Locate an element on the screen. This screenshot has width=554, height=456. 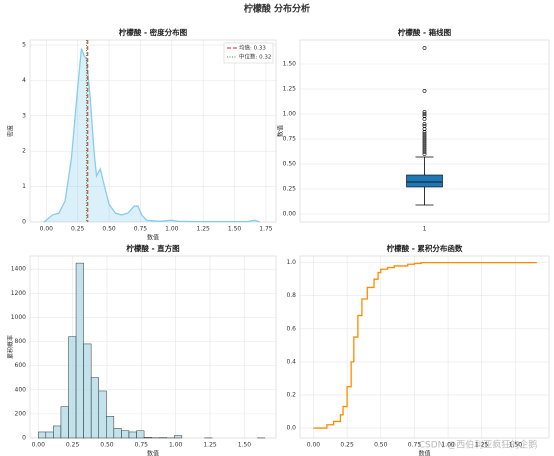
y-tick-label: 3 is located at coordinates (24, 115).